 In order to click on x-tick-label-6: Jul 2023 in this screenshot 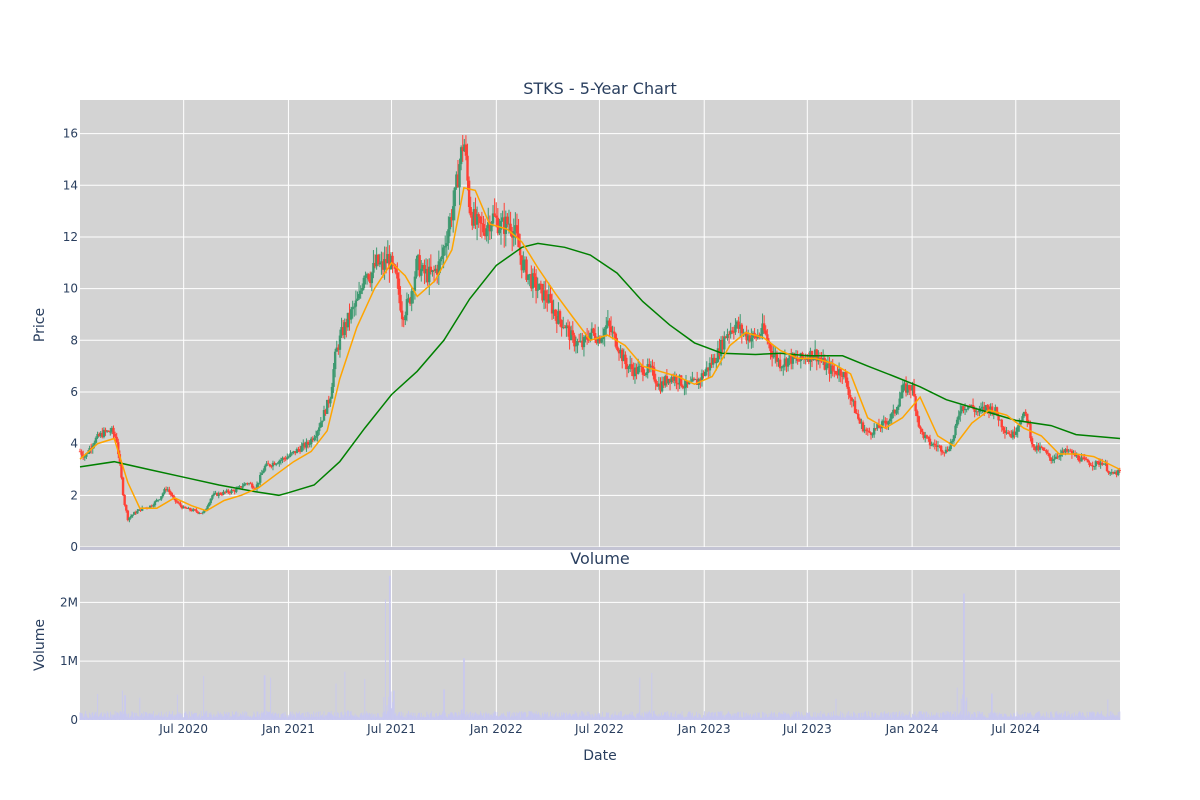, I will do `click(807, 729)`.